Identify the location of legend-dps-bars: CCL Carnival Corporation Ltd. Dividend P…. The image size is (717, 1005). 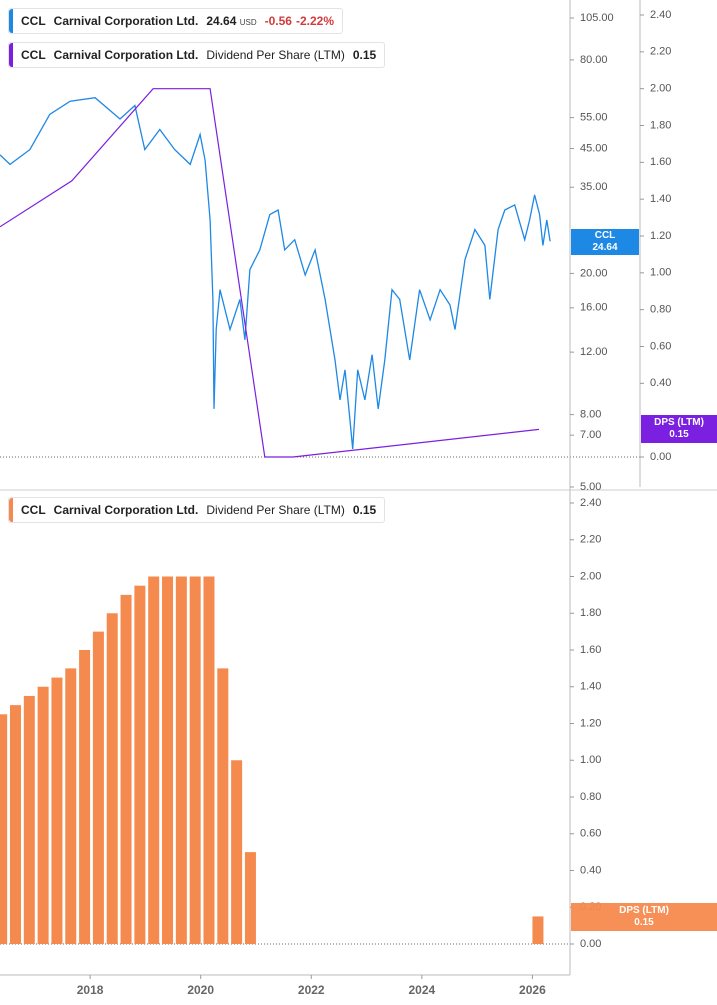
(197, 510).